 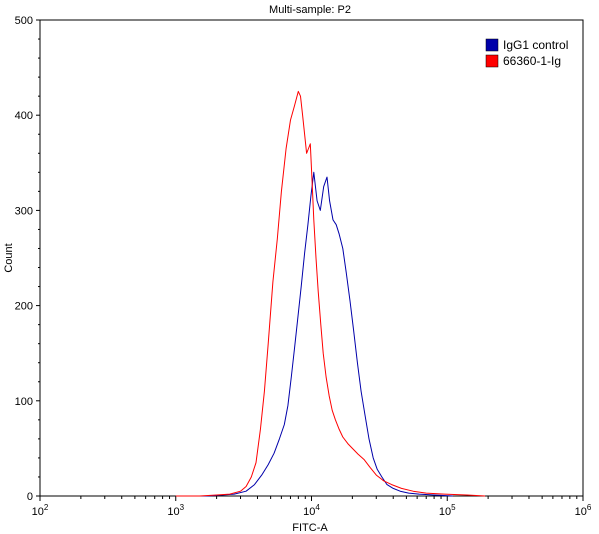 What do you see at coordinates (30, 497) in the screenshot?
I see `y-tick-label: 0` at bounding box center [30, 497].